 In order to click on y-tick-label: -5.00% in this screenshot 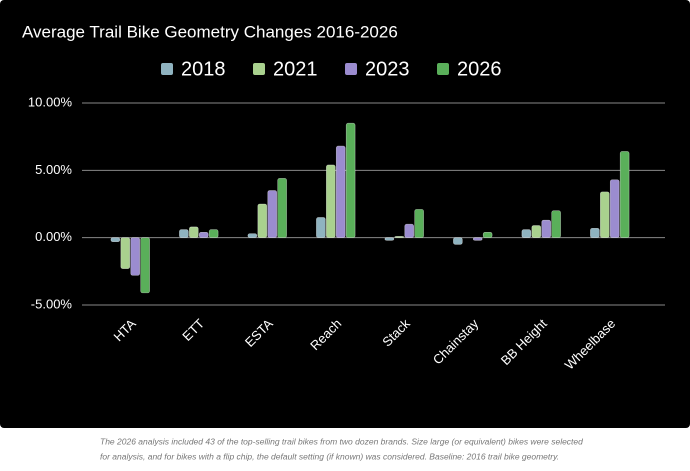, I will do `click(52, 303)`.